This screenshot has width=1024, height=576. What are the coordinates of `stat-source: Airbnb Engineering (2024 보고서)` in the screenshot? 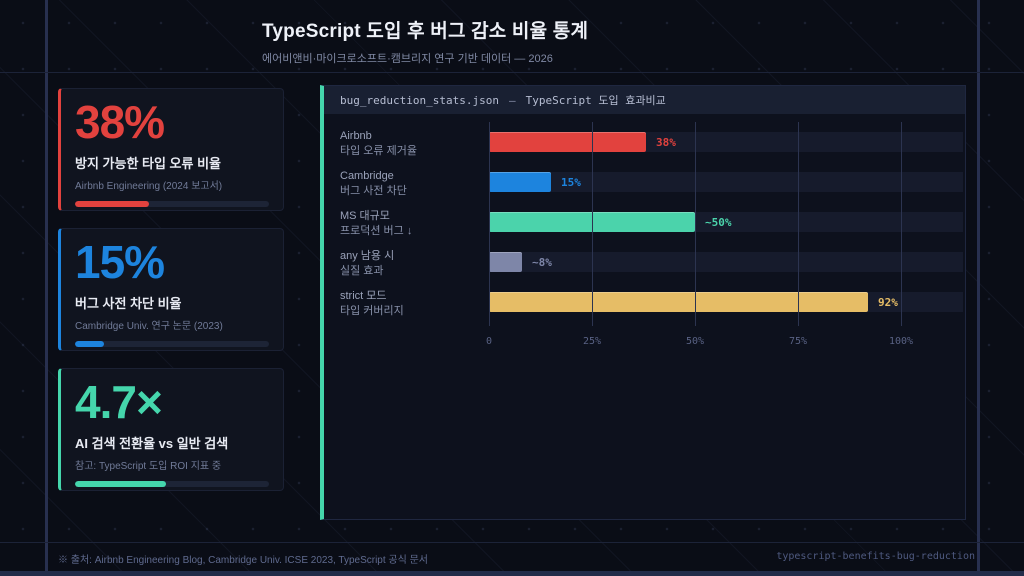 It's located at (149, 186).